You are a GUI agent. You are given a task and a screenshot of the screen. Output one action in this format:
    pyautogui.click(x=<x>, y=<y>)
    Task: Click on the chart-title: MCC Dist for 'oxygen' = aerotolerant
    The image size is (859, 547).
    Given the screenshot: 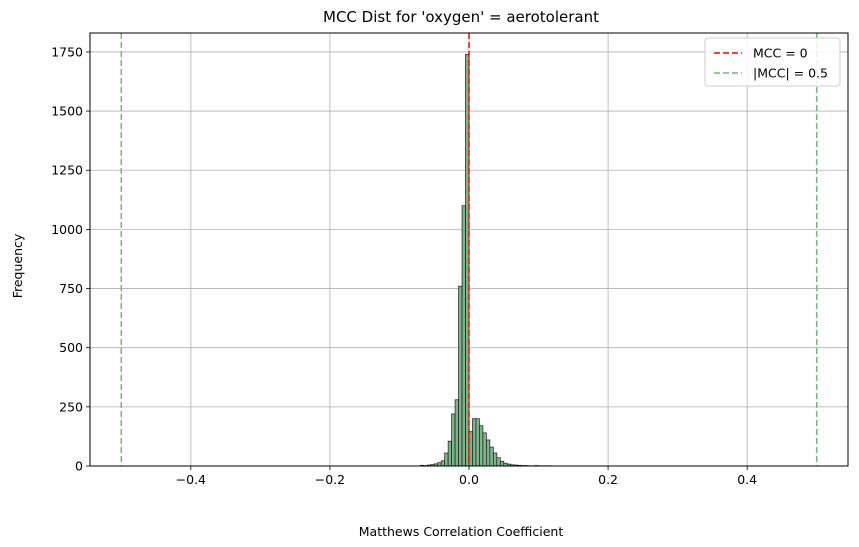 What is the action you would take?
    pyautogui.click(x=461, y=17)
    